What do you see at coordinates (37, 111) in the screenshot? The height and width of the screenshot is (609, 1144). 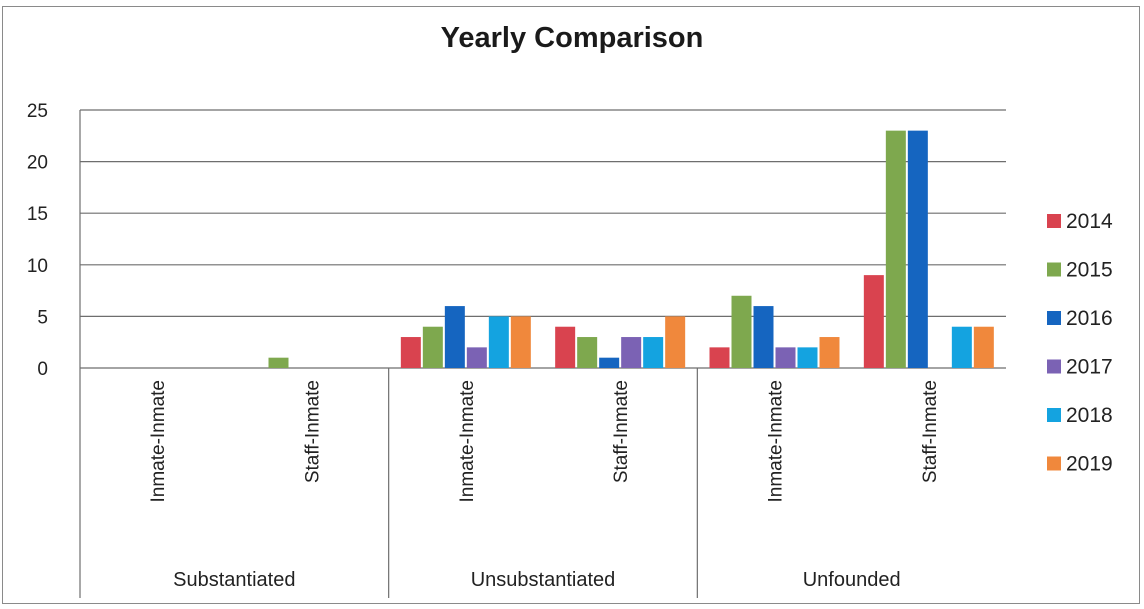 I see `y-tick-label: 25` at bounding box center [37, 111].